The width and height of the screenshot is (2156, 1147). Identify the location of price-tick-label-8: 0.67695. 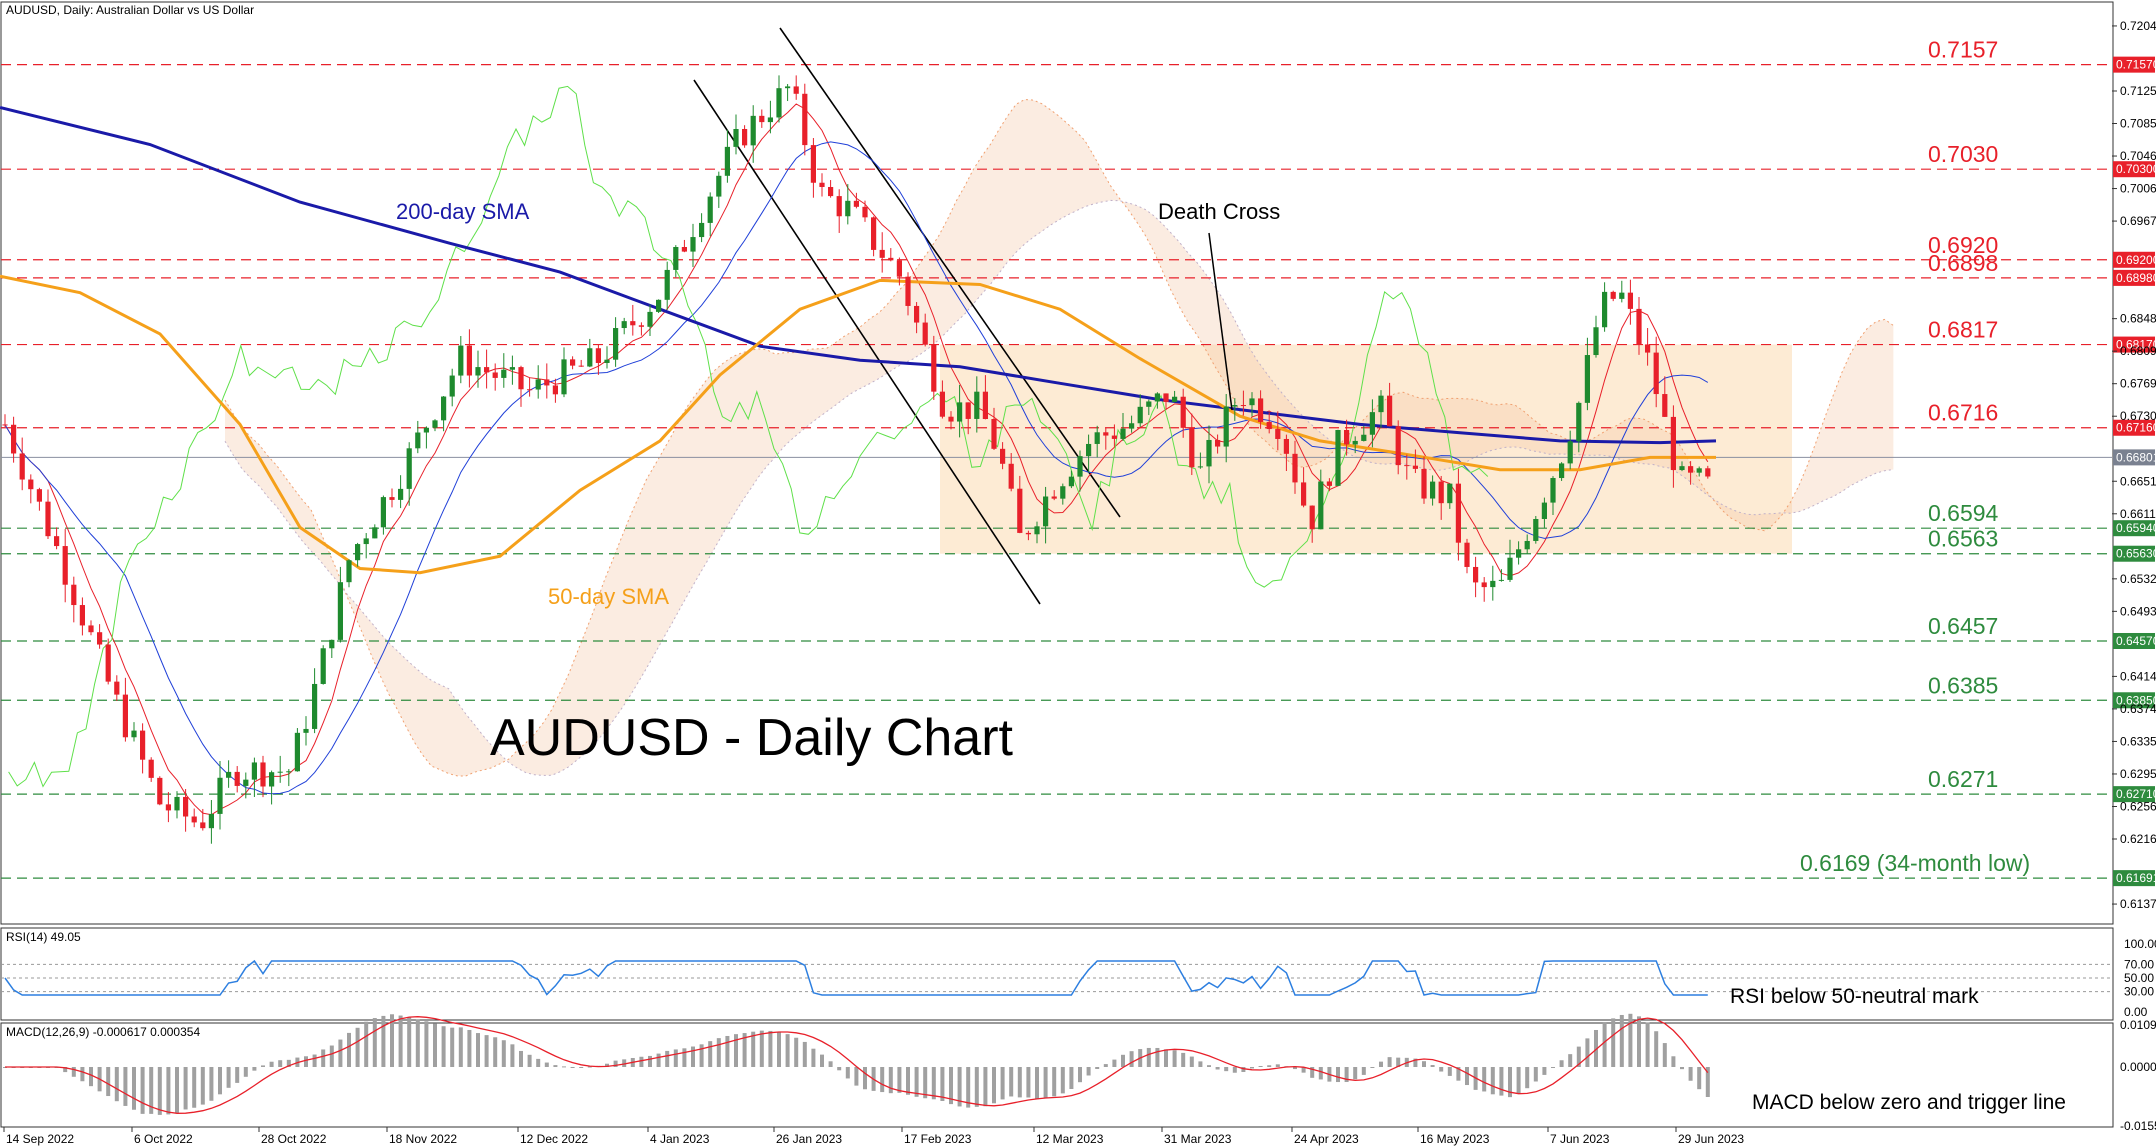
(2138, 384).